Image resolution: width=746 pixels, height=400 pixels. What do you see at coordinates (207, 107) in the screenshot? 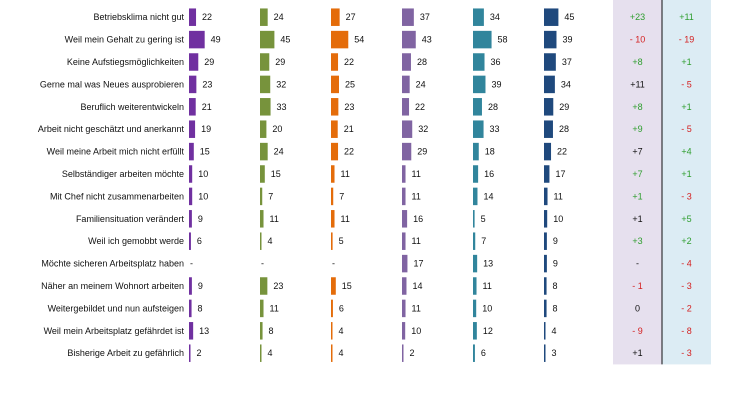
I see `value-label: 21` at bounding box center [207, 107].